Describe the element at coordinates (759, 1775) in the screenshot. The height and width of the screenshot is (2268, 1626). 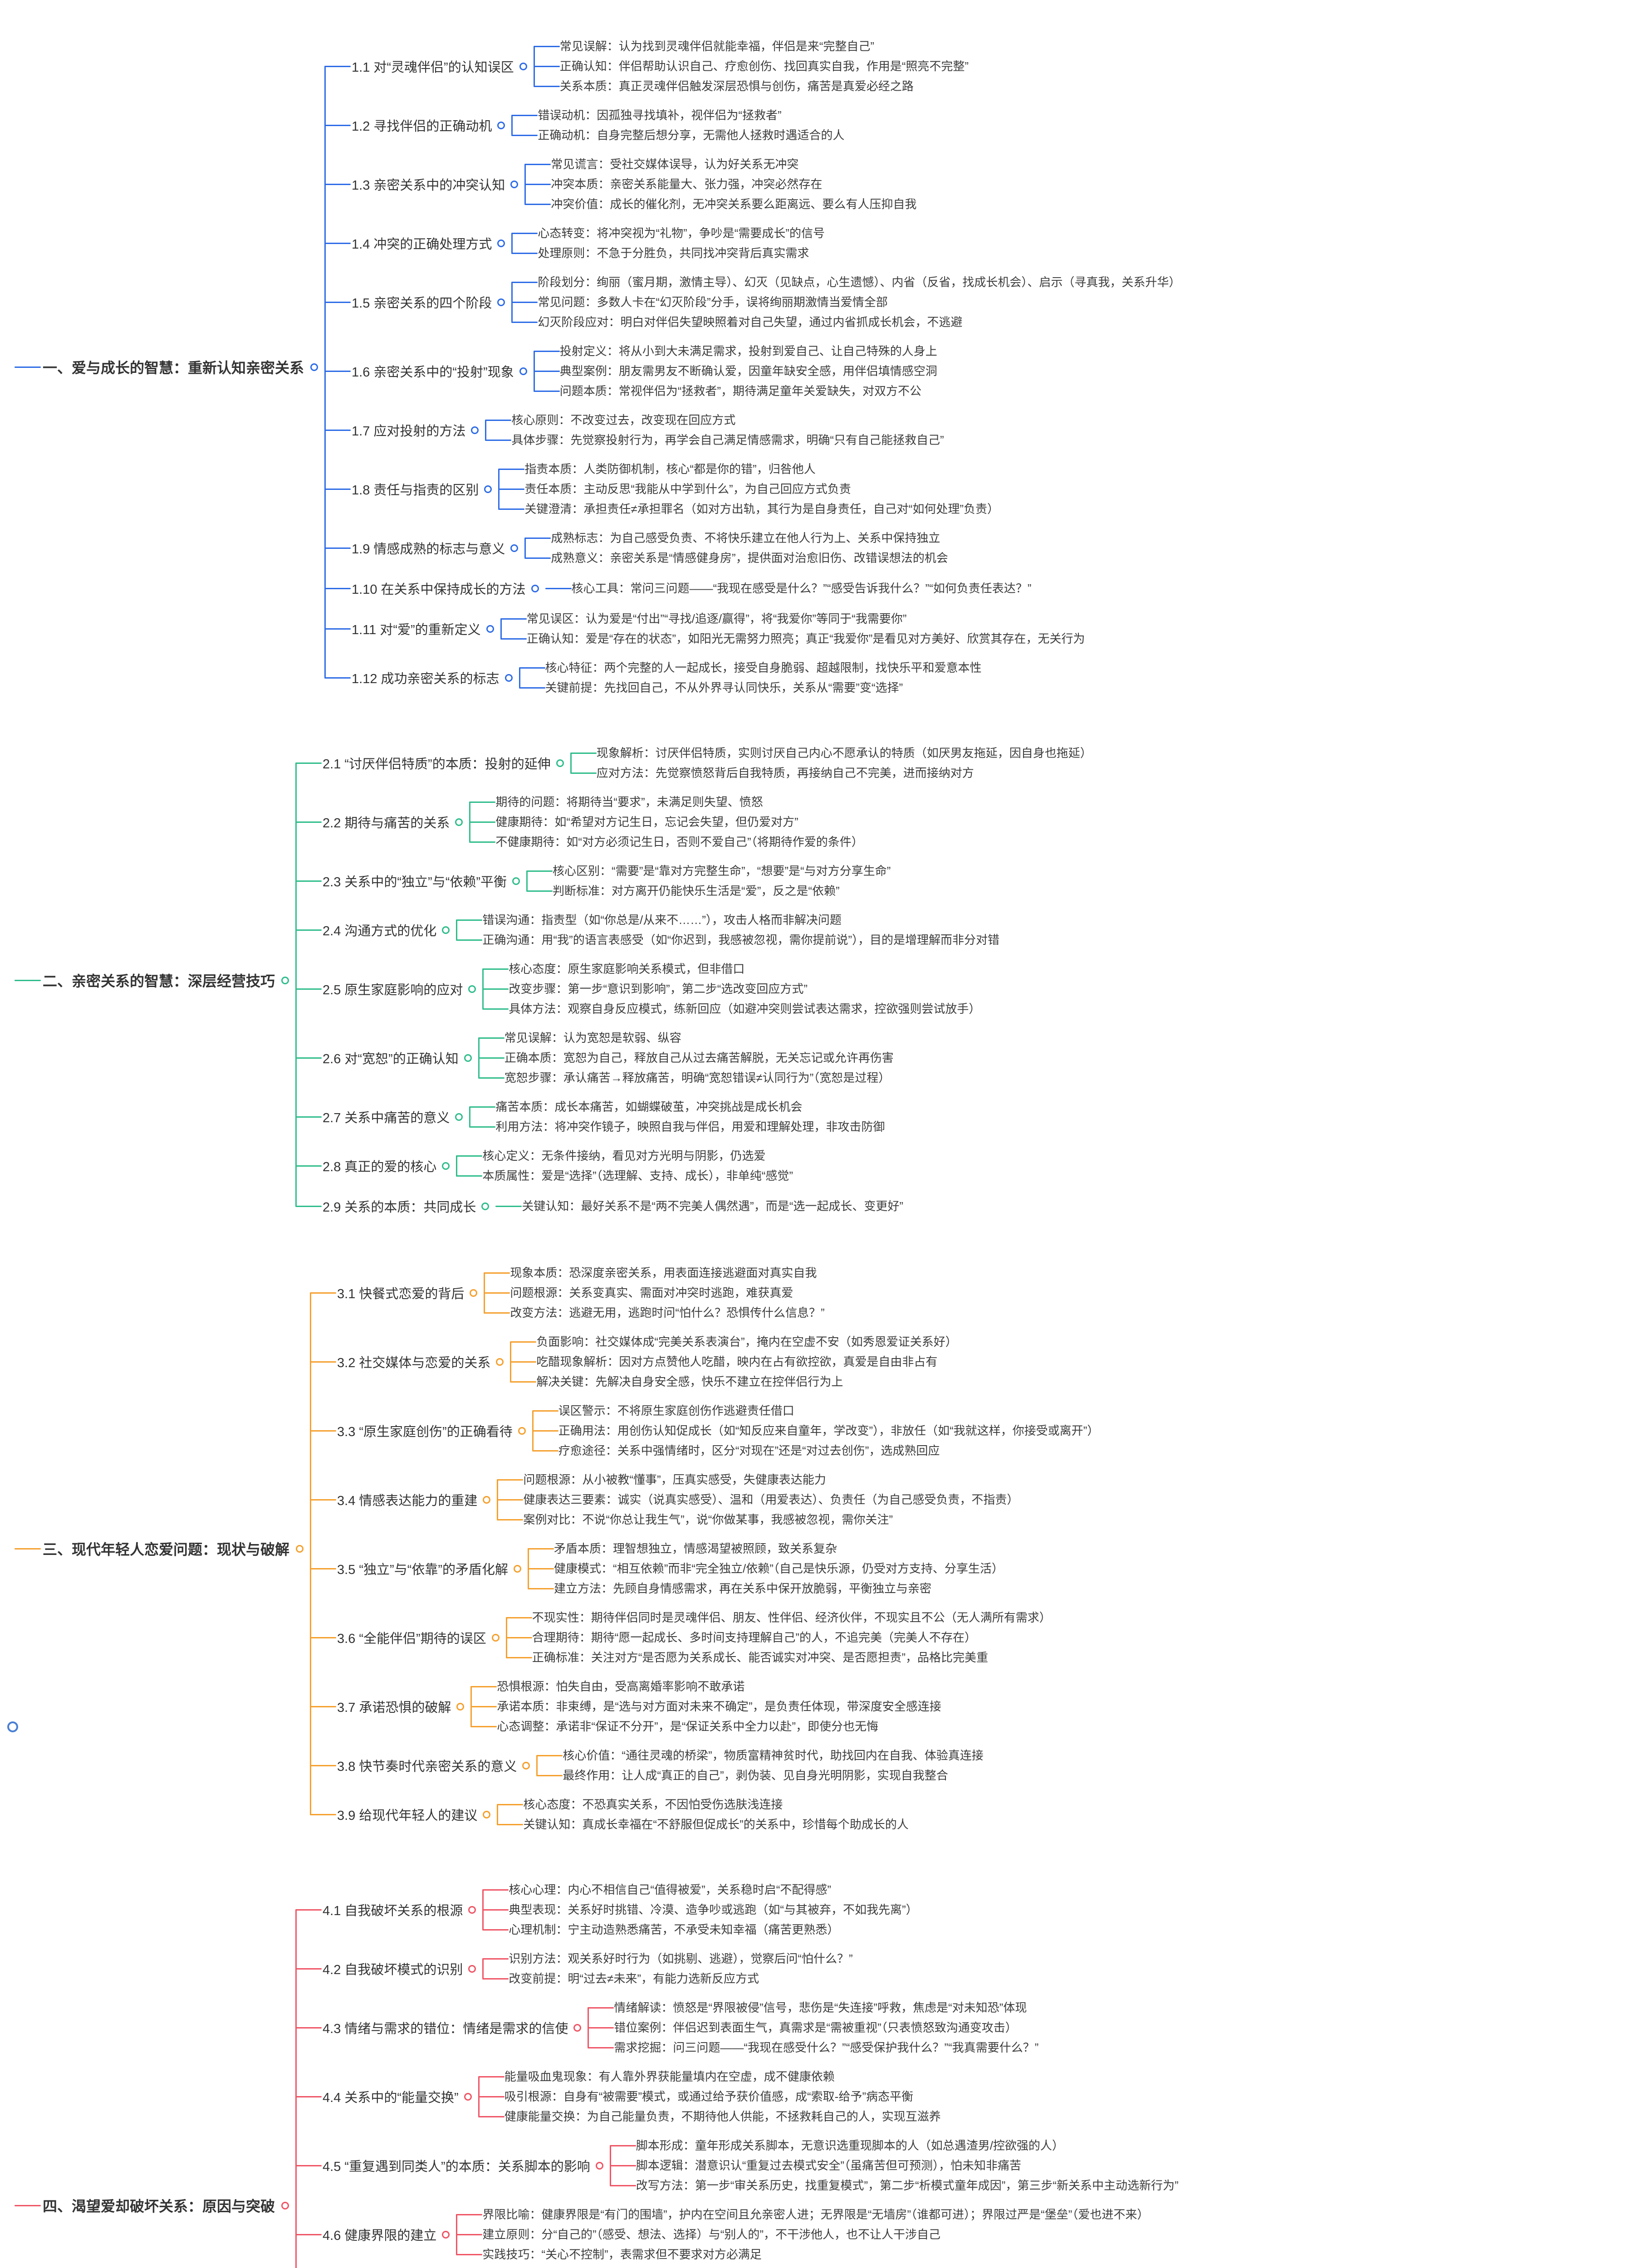
I see `leaf-node: 最终作用：让人成“真正的自己”，剥伪装、见自身光明阴影，实现自我整合` at that location.